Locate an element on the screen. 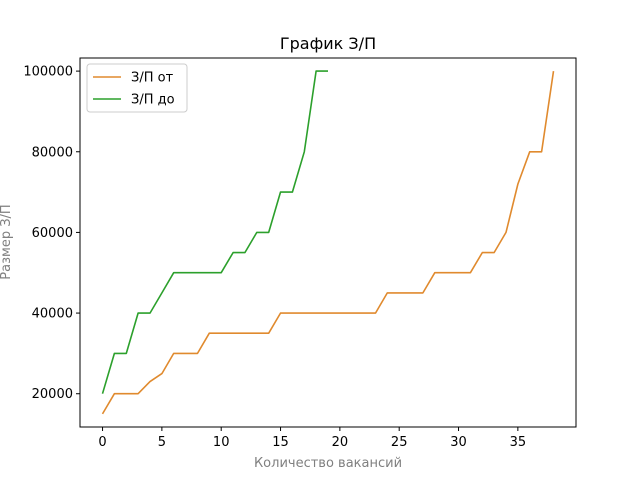 The image size is (640, 480). legend: З/П от З/П до is located at coordinates (137, 88).